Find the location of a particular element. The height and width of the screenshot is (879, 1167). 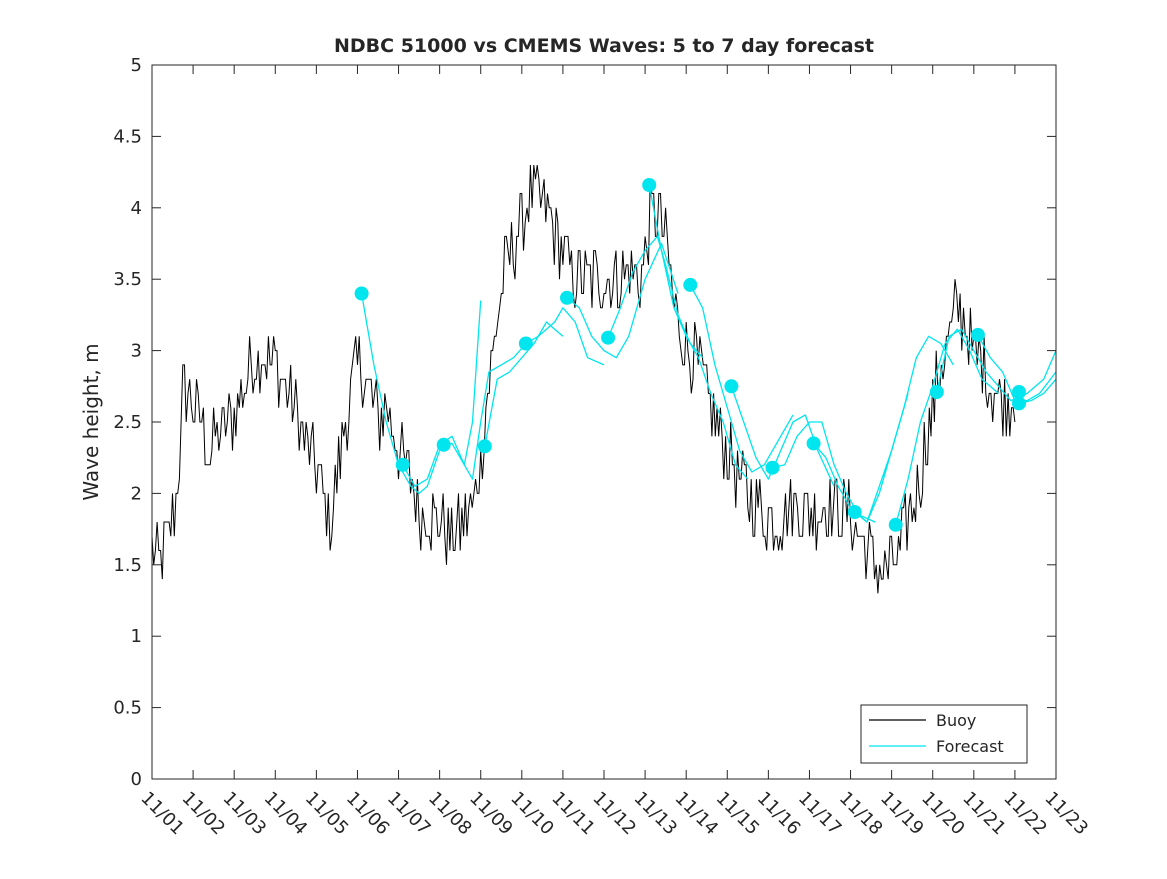

legend-buoy-label: Buoy is located at coordinates (956, 720).